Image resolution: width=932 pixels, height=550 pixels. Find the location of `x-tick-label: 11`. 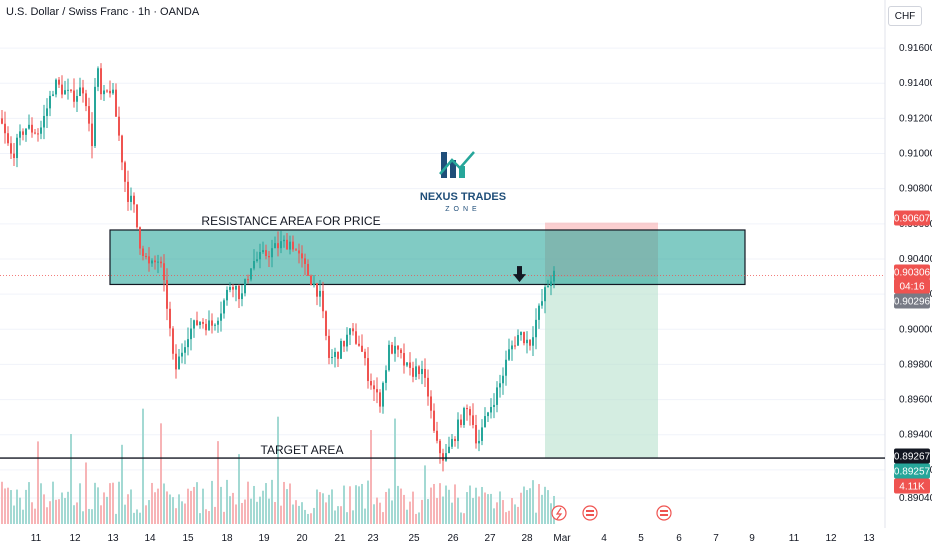

x-tick-label: 11 is located at coordinates (36, 538).